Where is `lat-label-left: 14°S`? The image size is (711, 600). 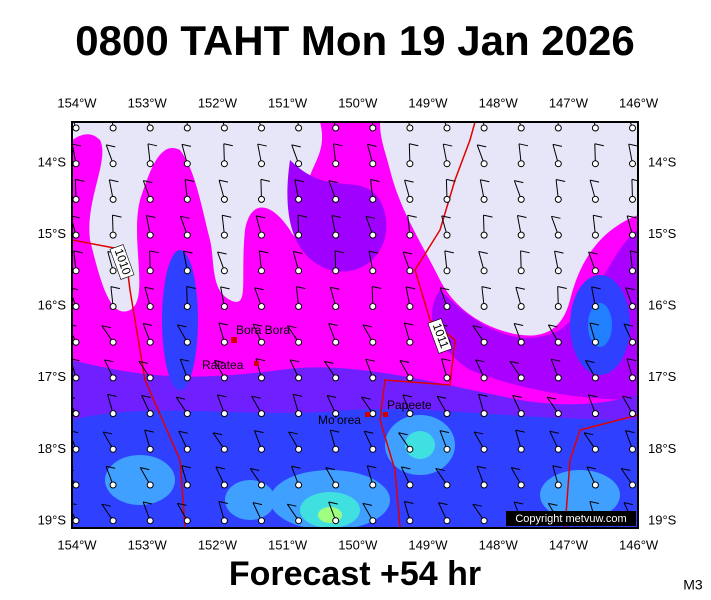 lat-label-left: 14°S is located at coordinates (52, 161).